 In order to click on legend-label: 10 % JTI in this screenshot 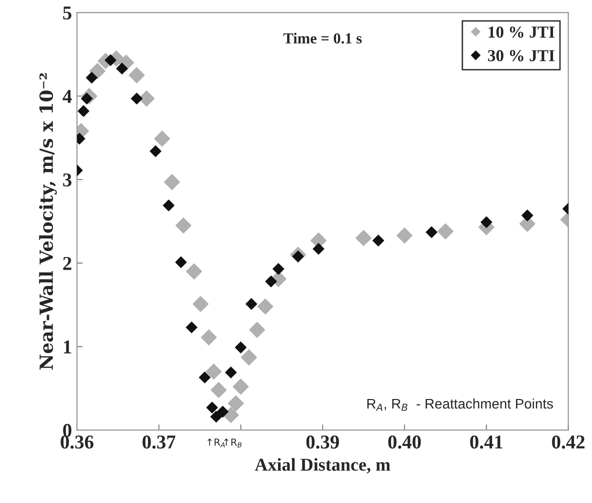, I will do `click(521, 32)`.